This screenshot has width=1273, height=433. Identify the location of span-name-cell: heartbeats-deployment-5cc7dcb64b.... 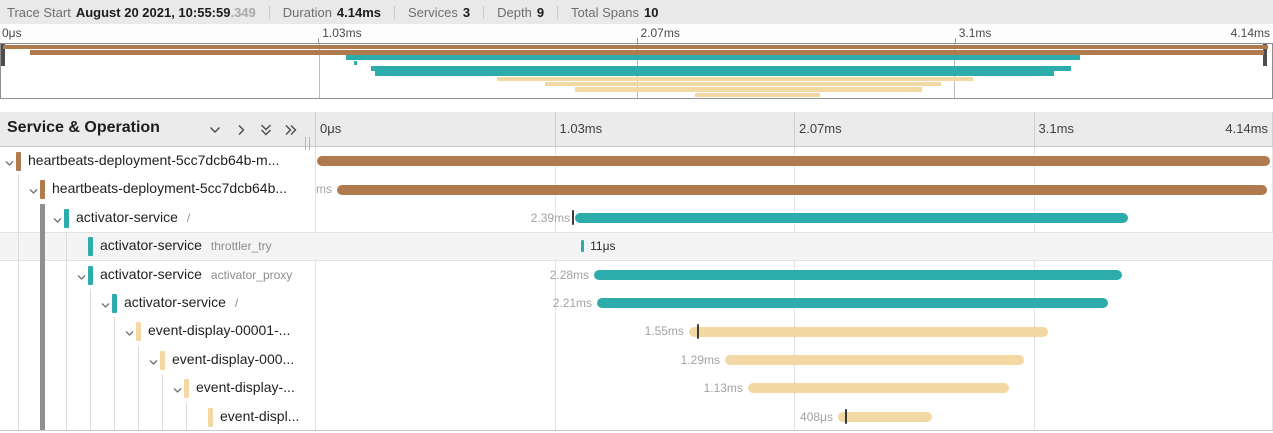
(157, 189).